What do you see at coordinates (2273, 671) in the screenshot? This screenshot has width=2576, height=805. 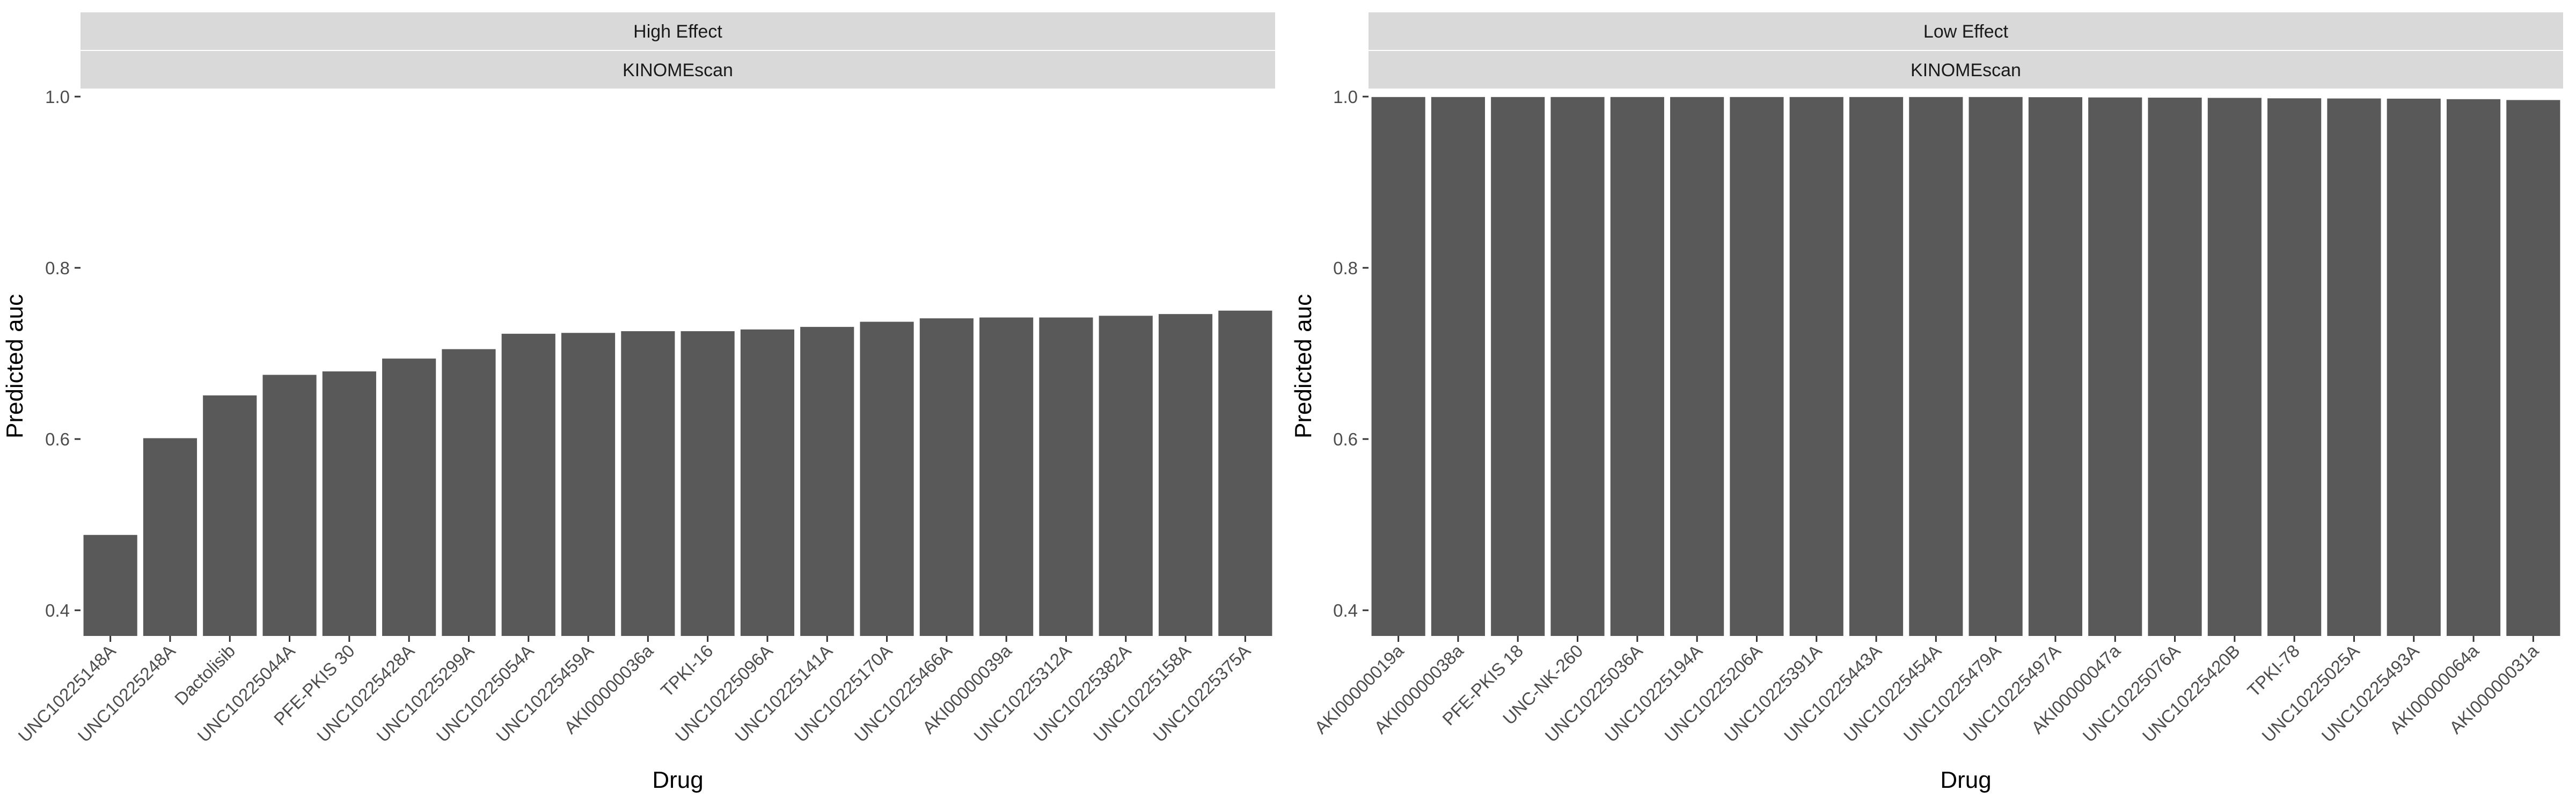 I see `x-tick-label: TPKI-78` at bounding box center [2273, 671].